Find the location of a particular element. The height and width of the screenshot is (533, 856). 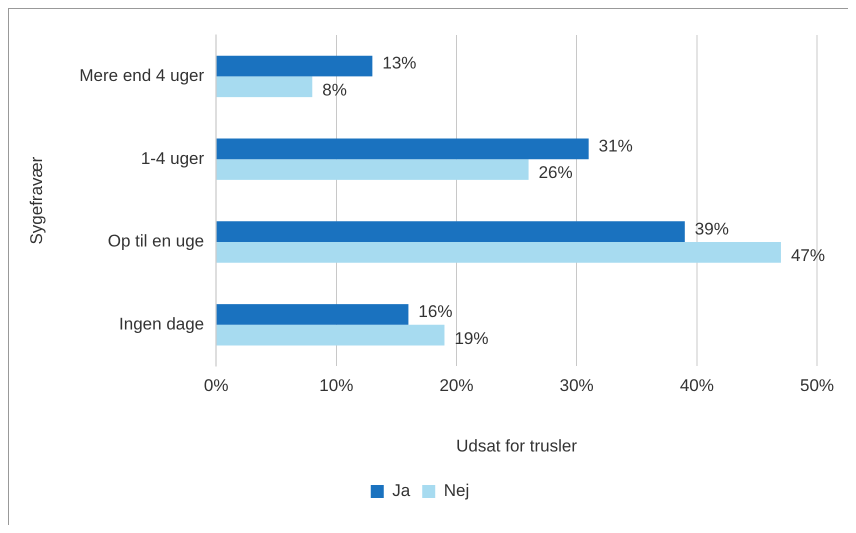

x-tick-label: 20% is located at coordinates (456, 386).